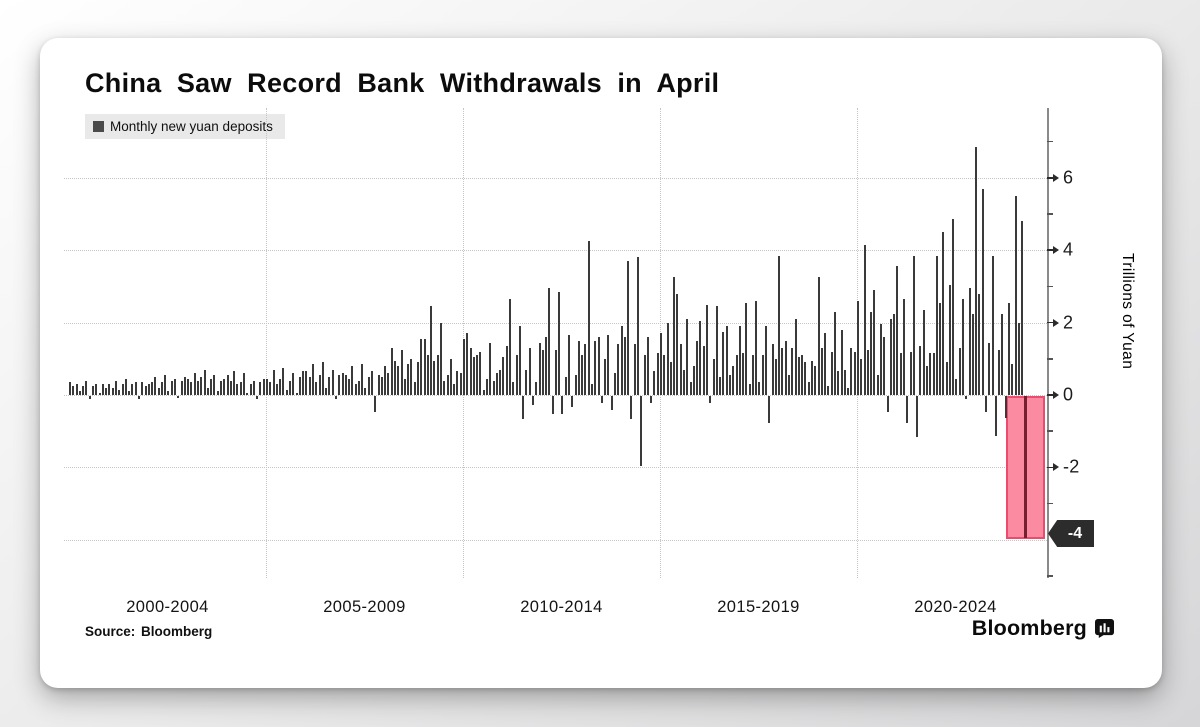  Describe the element at coordinates (1056, 467) in the screenshot. I see `y-tick-arrow-icon` at that location.